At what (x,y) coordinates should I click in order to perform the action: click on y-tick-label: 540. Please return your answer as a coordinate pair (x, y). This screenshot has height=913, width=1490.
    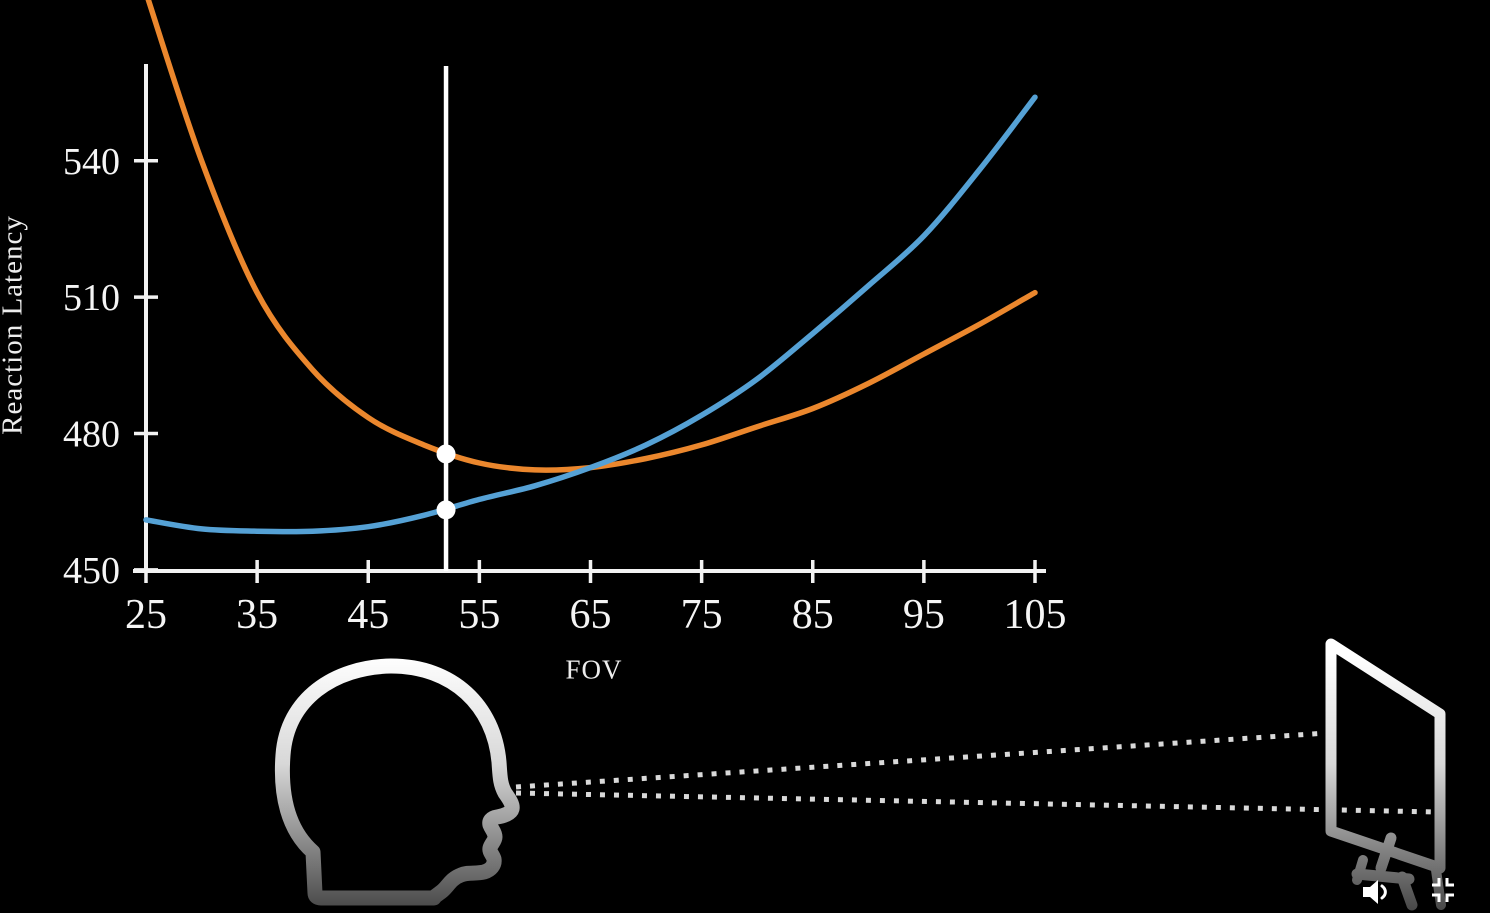
    Looking at the image, I should click on (91, 162).